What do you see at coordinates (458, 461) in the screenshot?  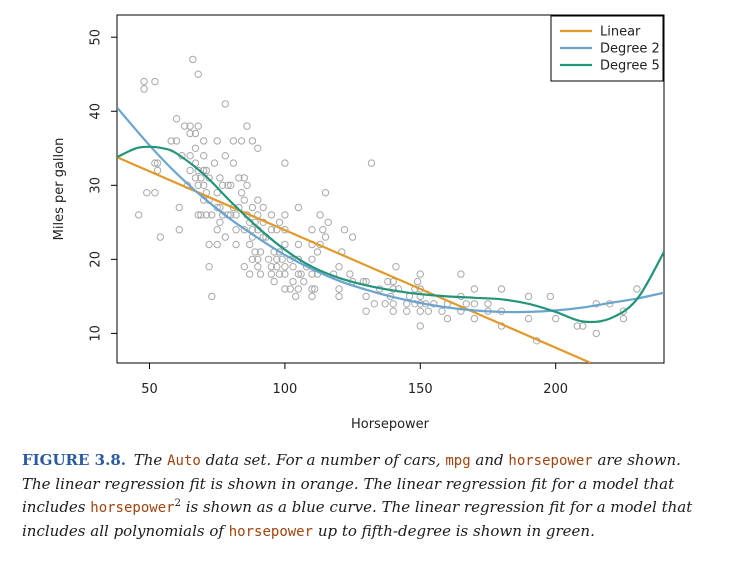 I see `caption-code-mpg: mpg` at bounding box center [458, 461].